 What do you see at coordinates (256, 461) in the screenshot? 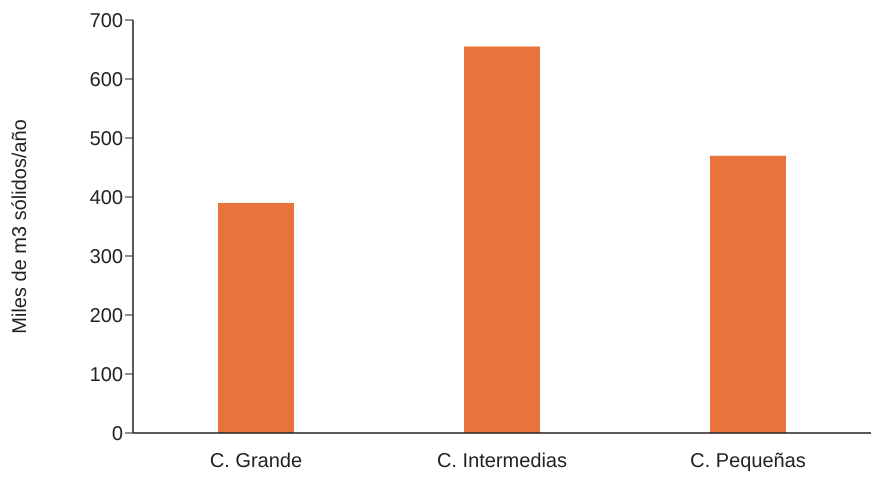
I see `x-tick-label: C. Grande` at bounding box center [256, 461].